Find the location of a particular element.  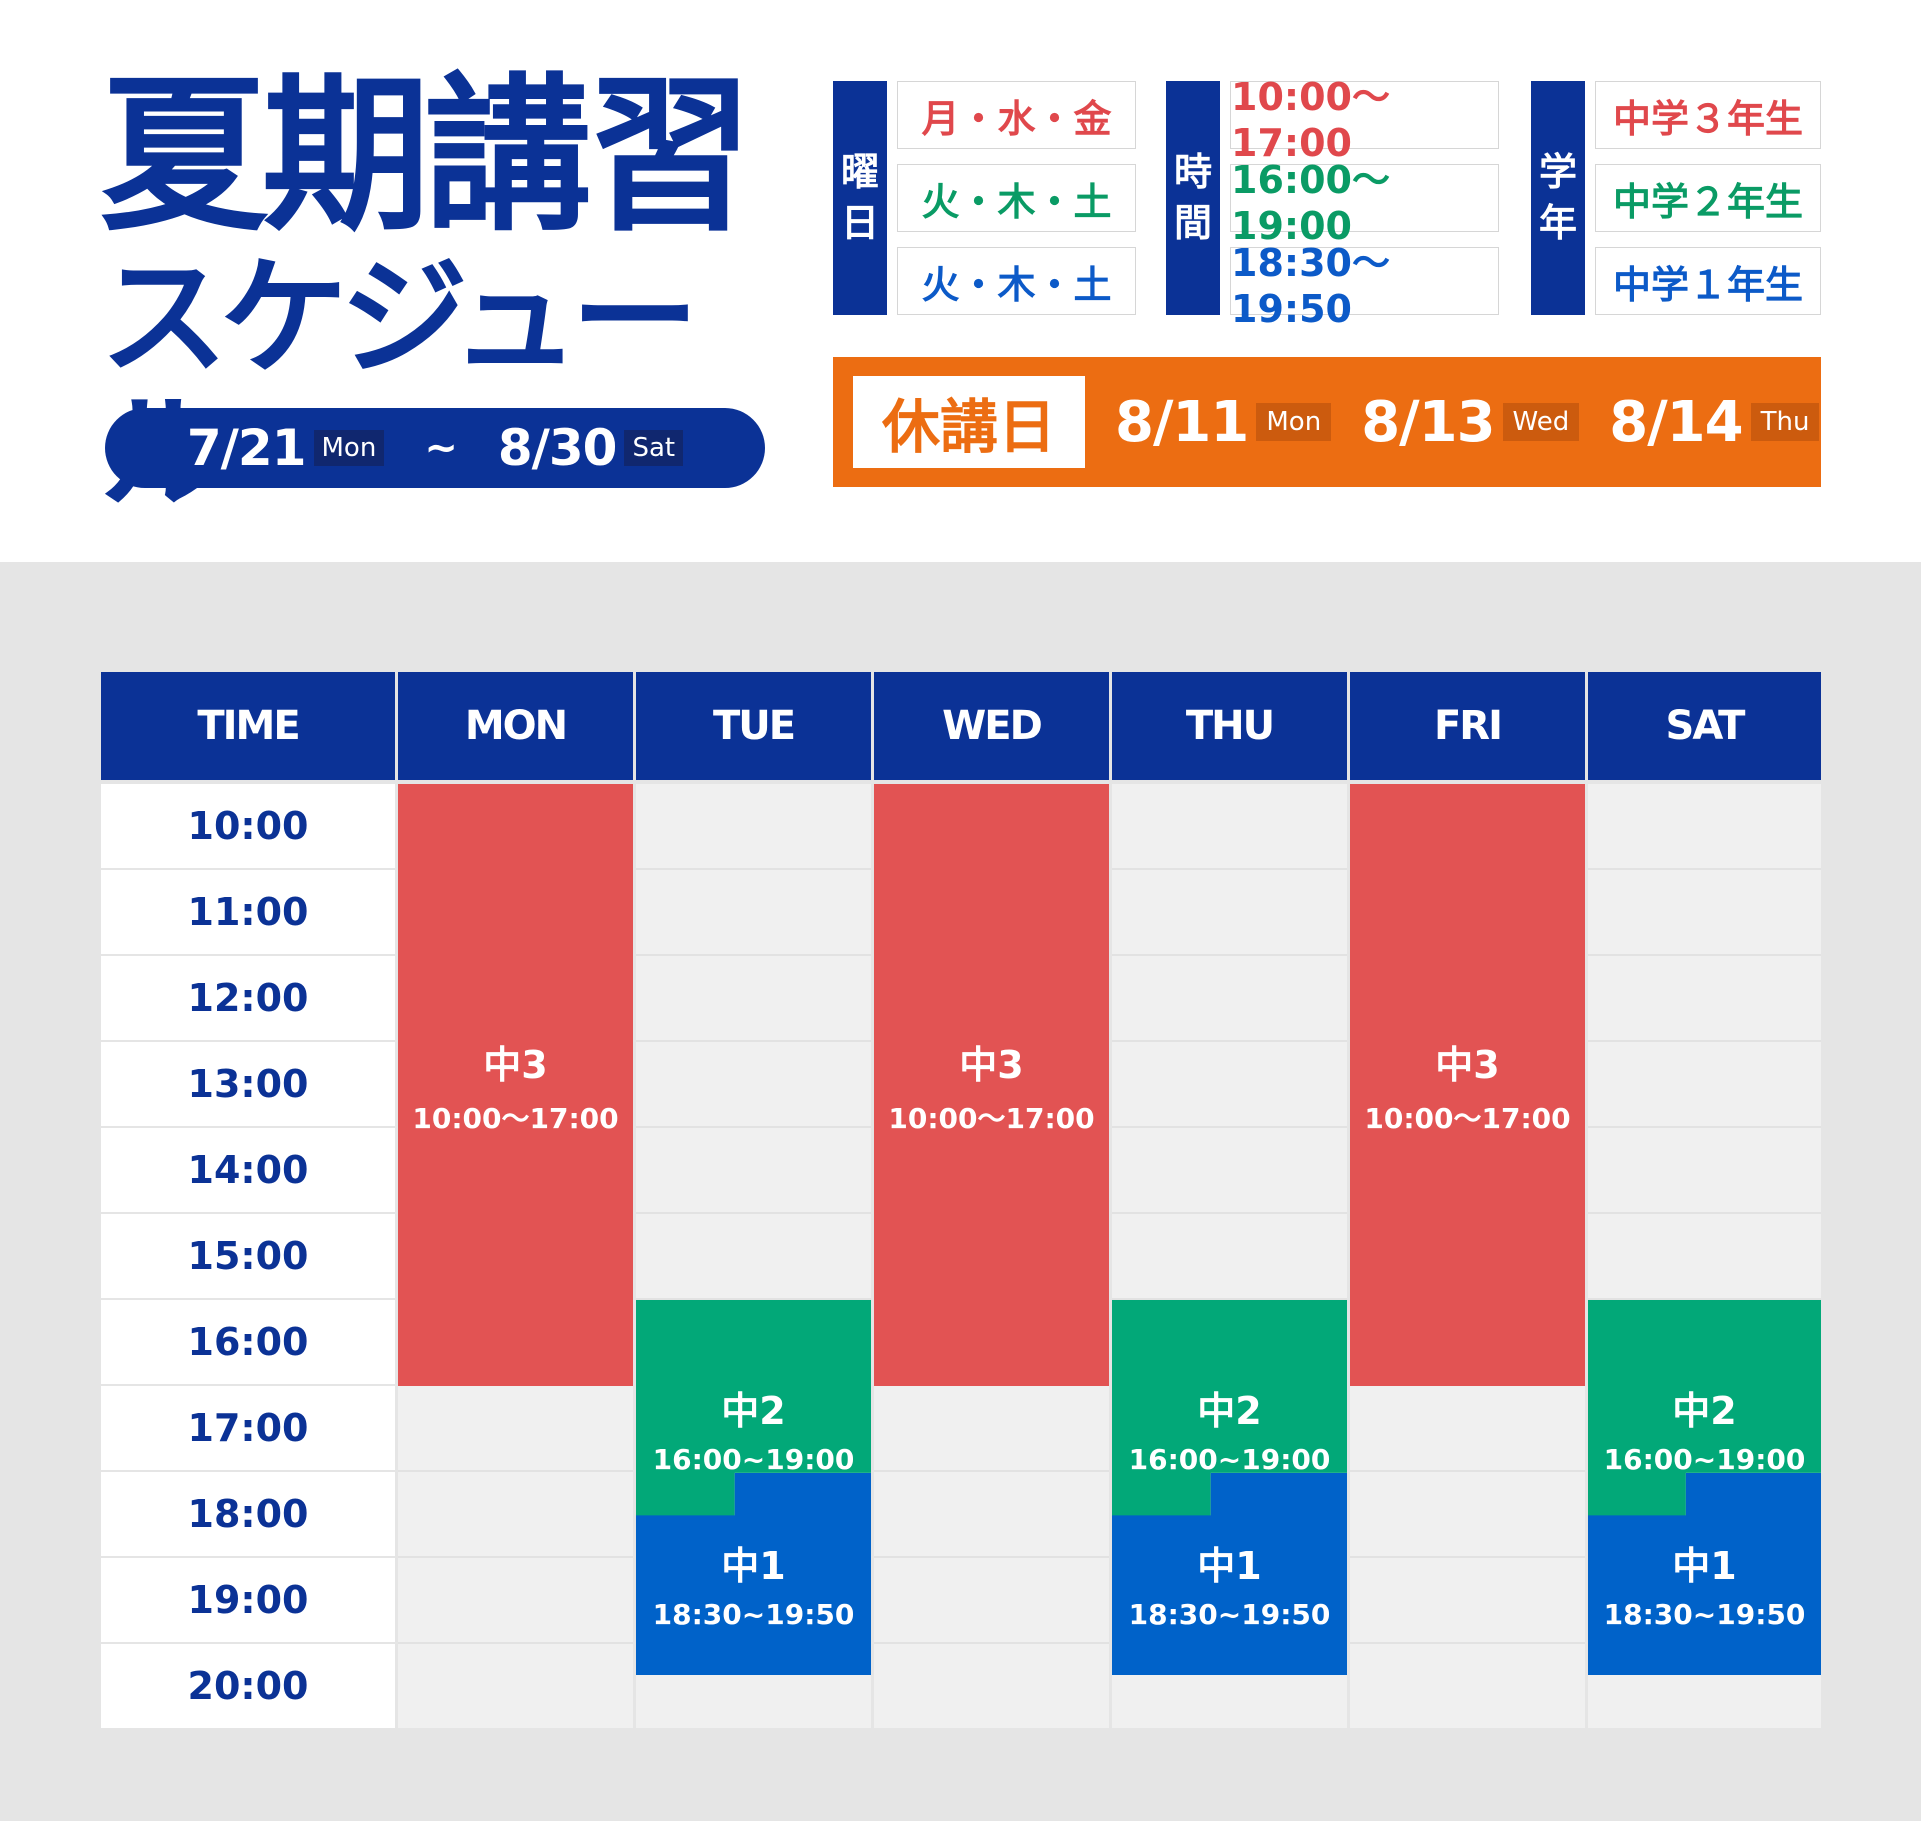

holiday-day: Mon is located at coordinates (1294, 422).